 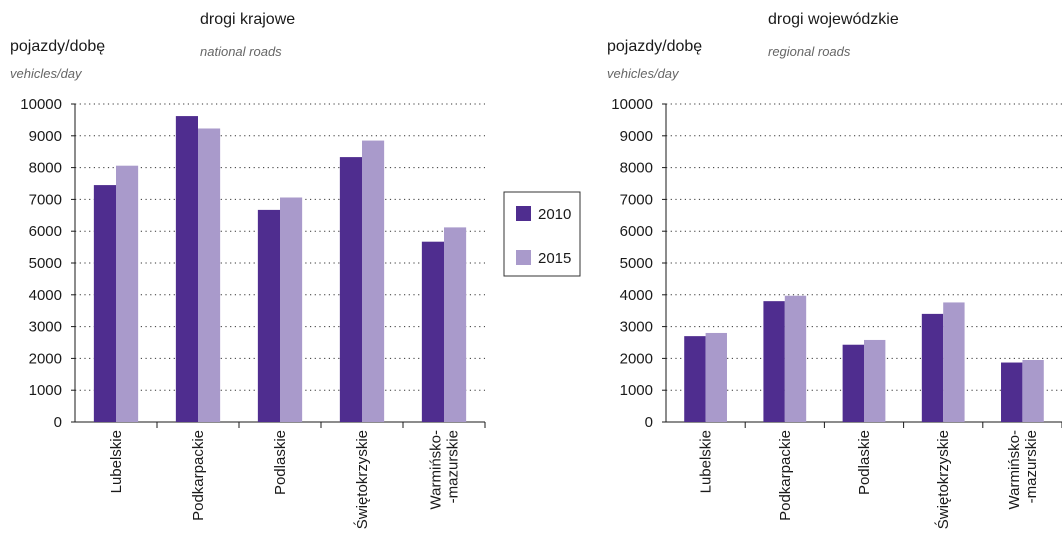 What do you see at coordinates (643, 73) in the screenshot?
I see `chart-2-ylabel-en: vehicles/day` at bounding box center [643, 73].